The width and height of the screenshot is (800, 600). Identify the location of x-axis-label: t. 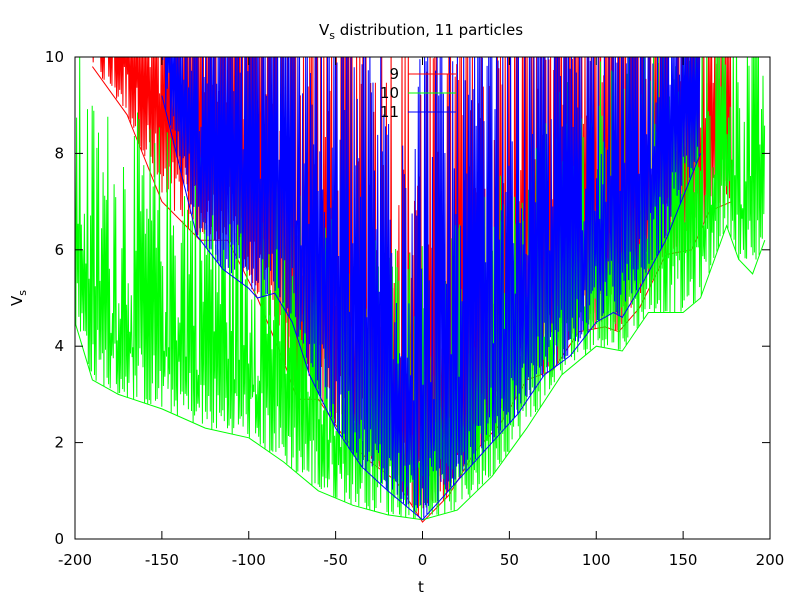
(421, 587).